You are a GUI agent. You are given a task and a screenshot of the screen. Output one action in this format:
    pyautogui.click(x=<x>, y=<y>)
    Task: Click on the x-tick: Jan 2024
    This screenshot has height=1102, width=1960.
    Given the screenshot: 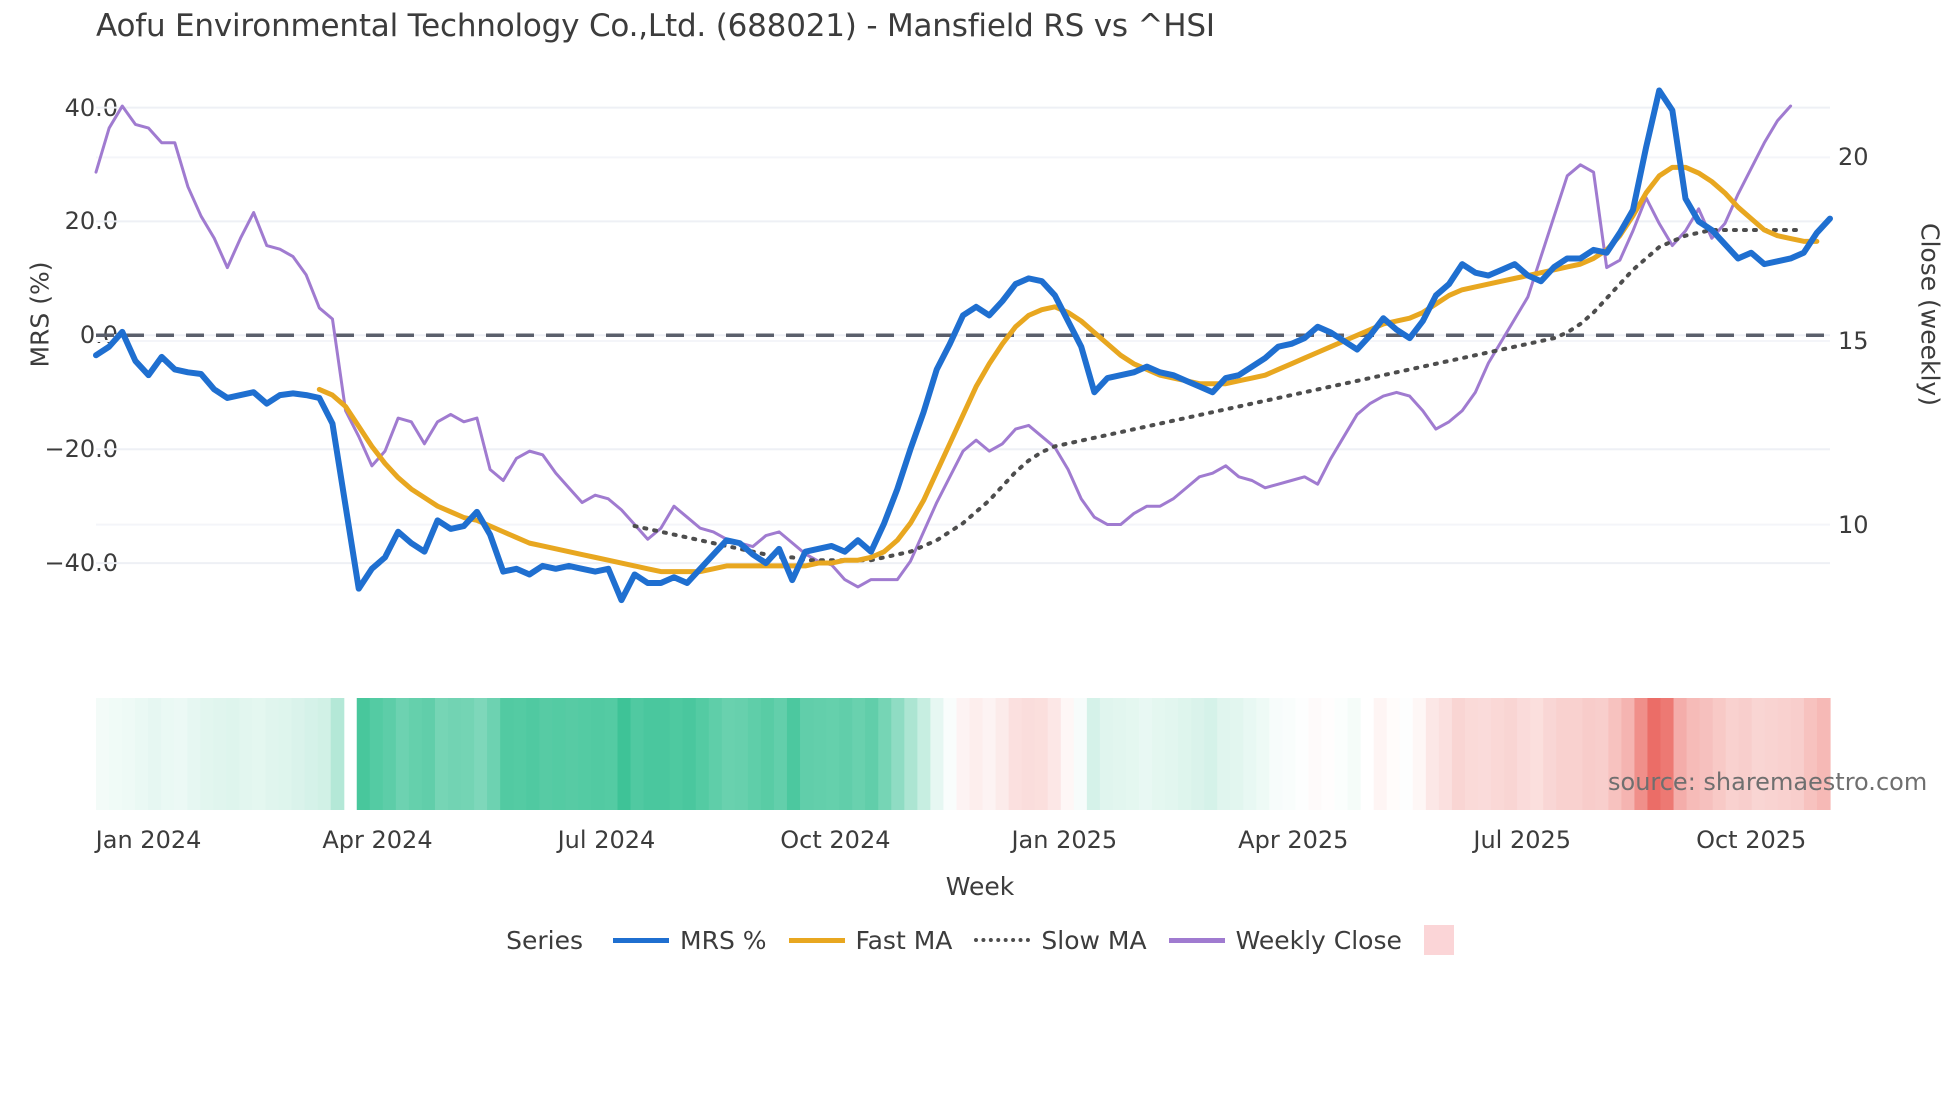 What is the action you would take?
    pyautogui.click(x=148, y=840)
    